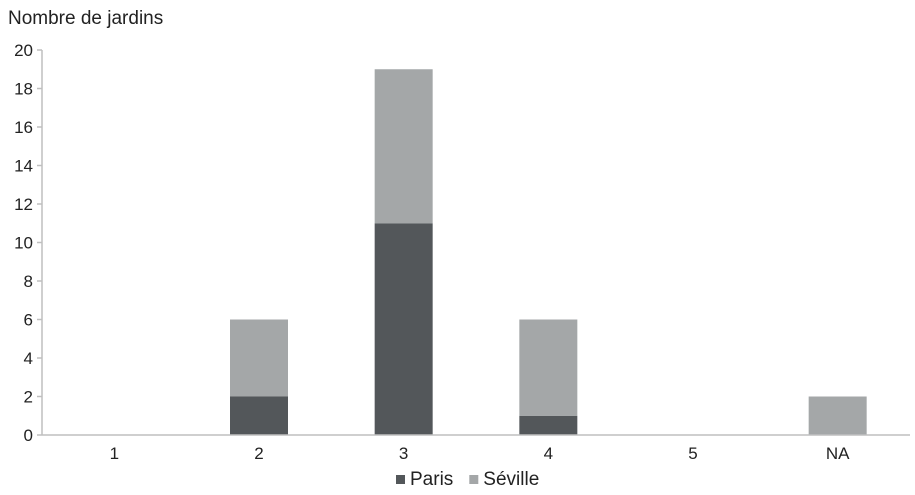  I want to click on legend-label-s-ville: Séville, so click(511, 479).